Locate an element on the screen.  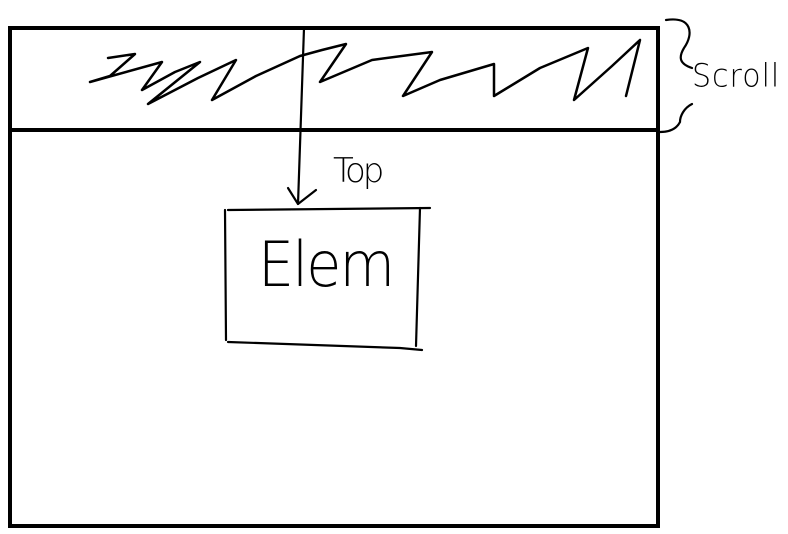
scroll-brace is located at coordinates (676, 76).